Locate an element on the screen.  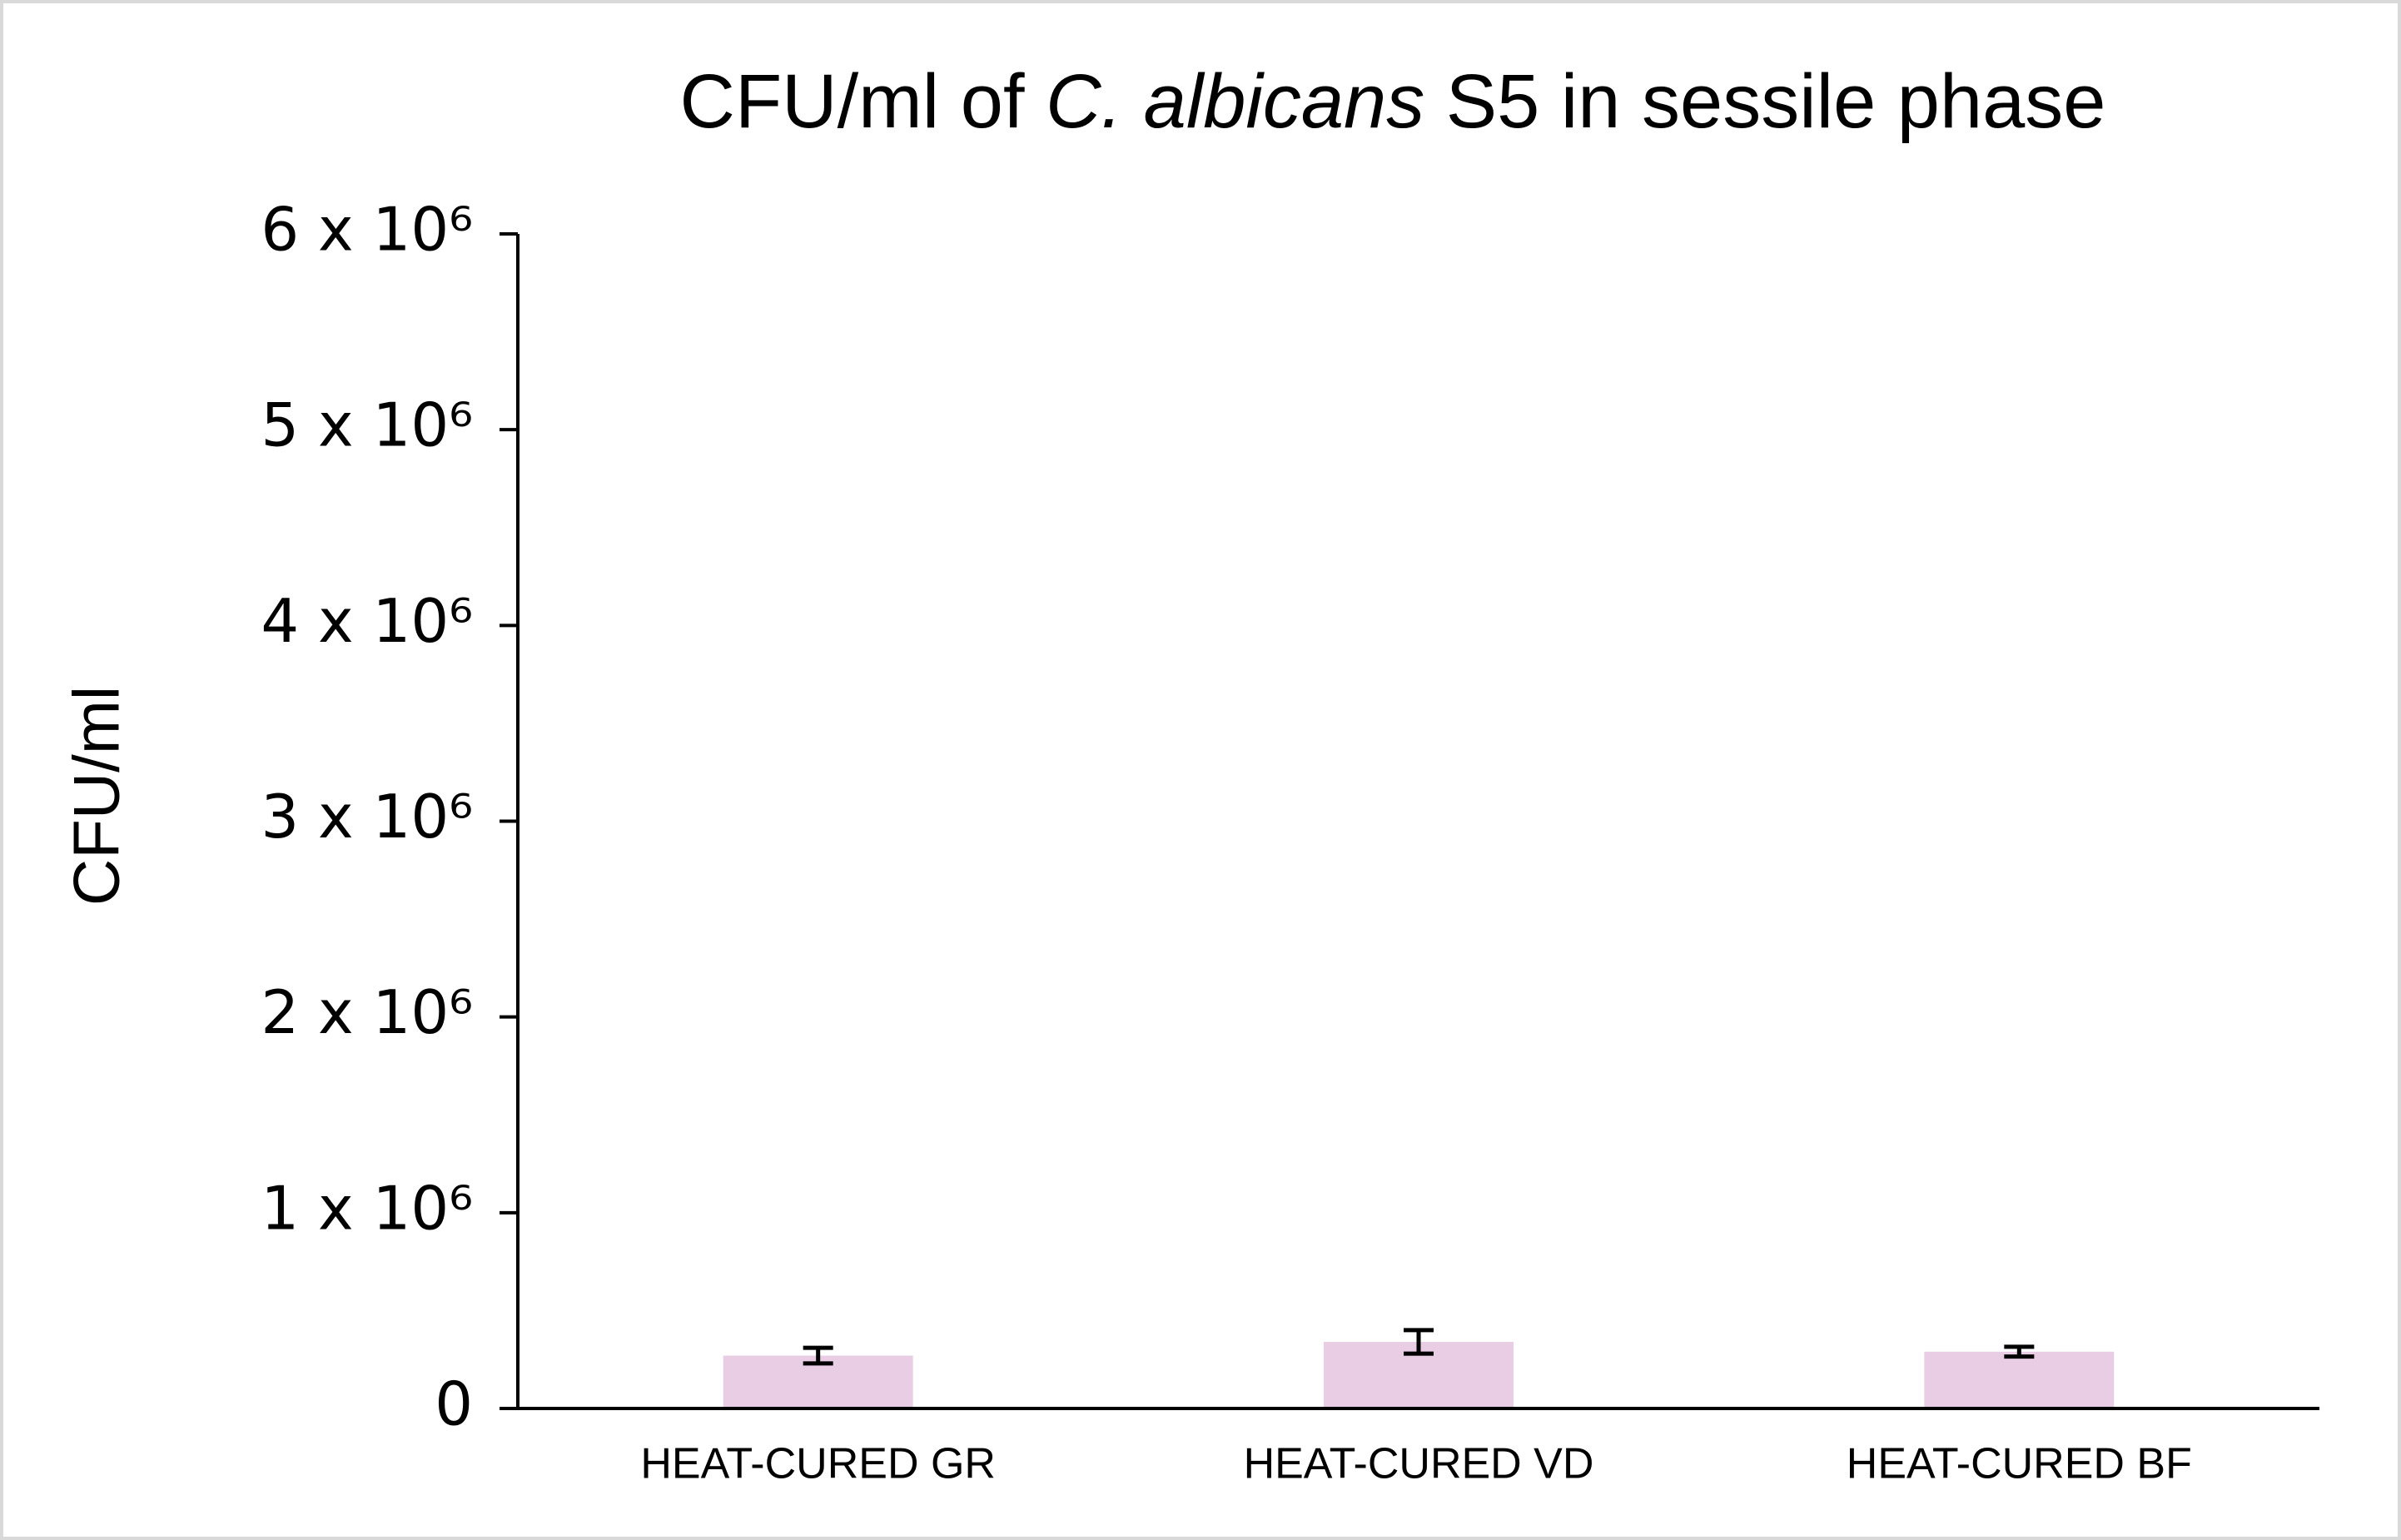
y-tick-label: 0 is located at coordinates (454, 1404).